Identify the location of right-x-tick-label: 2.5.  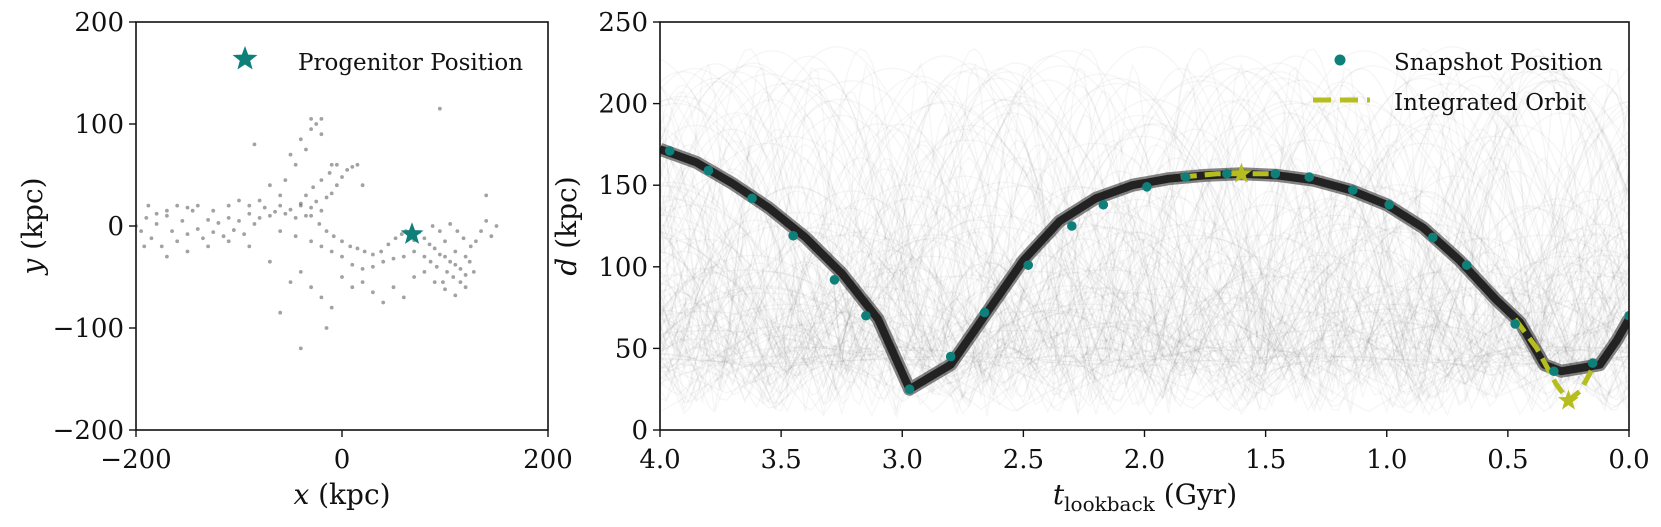
(1023, 460).